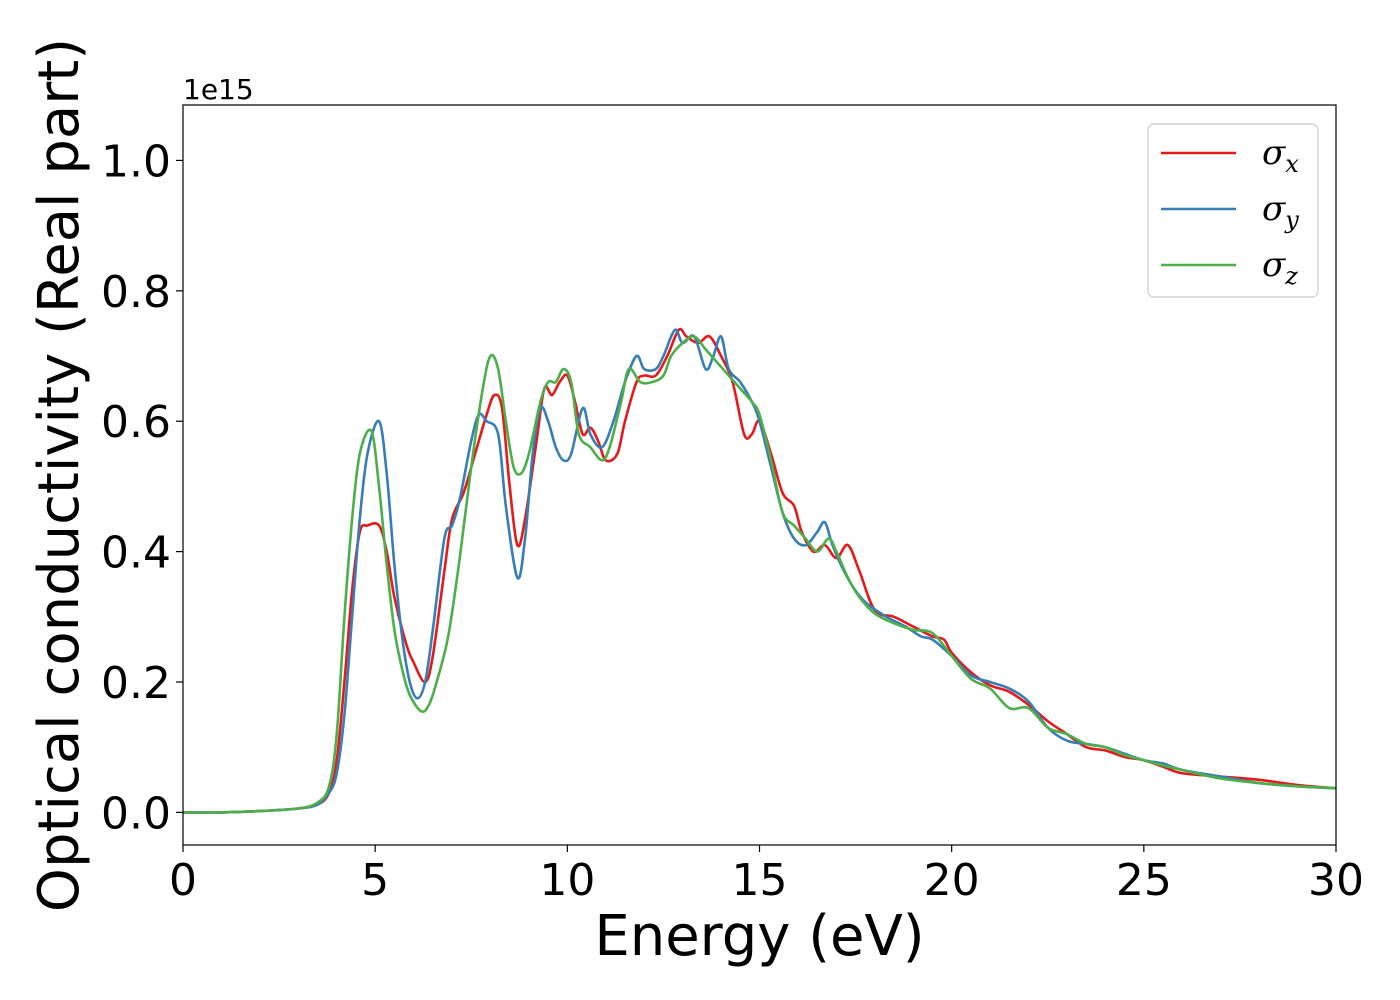  Describe the element at coordinates (218, 89) in the screenshot. I see `y-axis-offset-label: 1e15` at that location.